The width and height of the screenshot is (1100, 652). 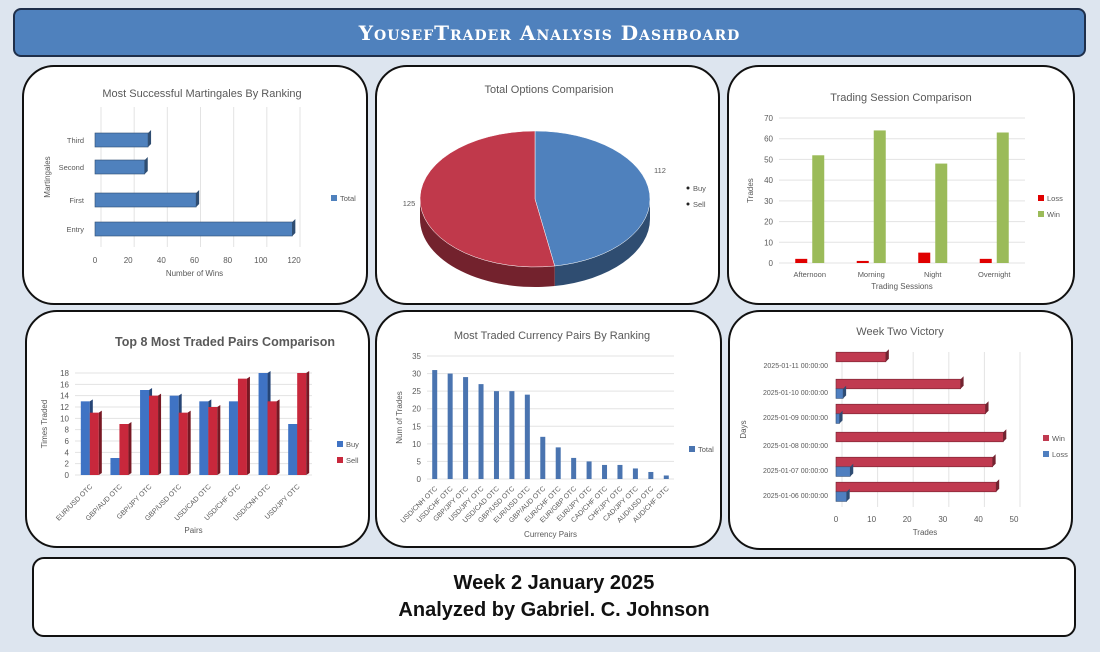 I want to click on dashboard-title: YousefTrader Analysis Dashboard, so click(x=549, y=32).